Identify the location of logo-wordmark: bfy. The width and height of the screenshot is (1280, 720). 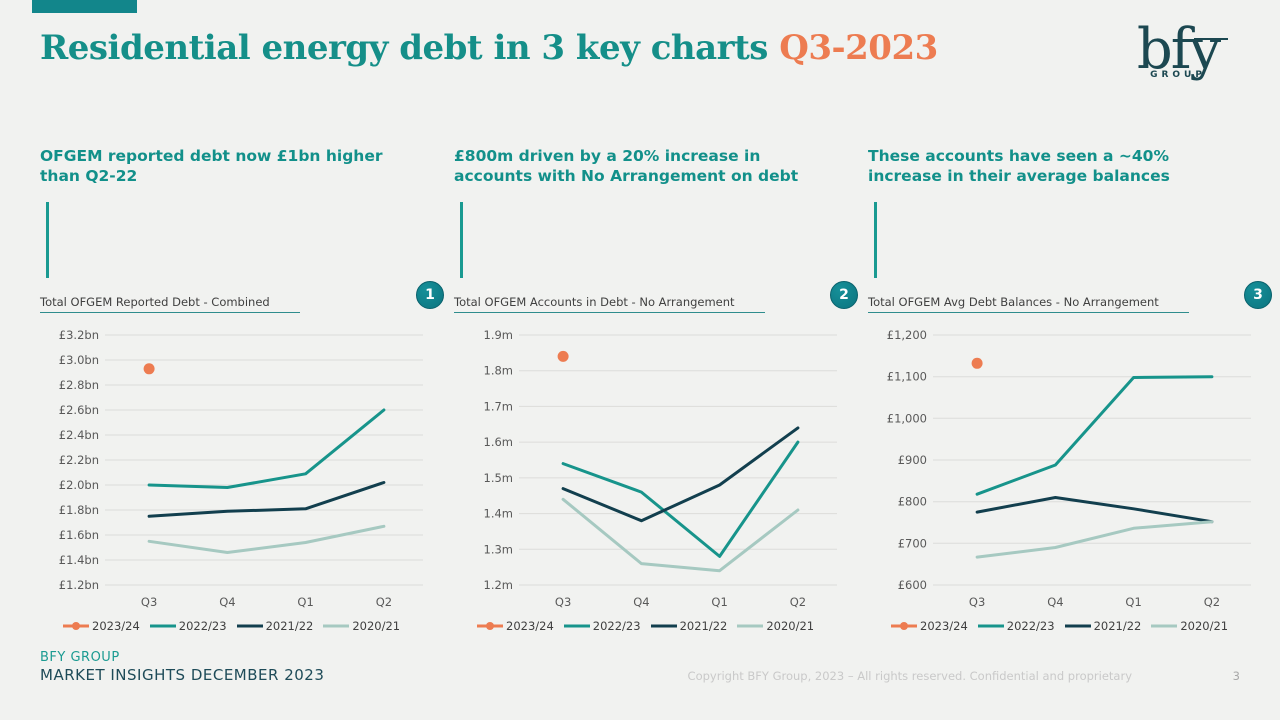
(1178, 49).